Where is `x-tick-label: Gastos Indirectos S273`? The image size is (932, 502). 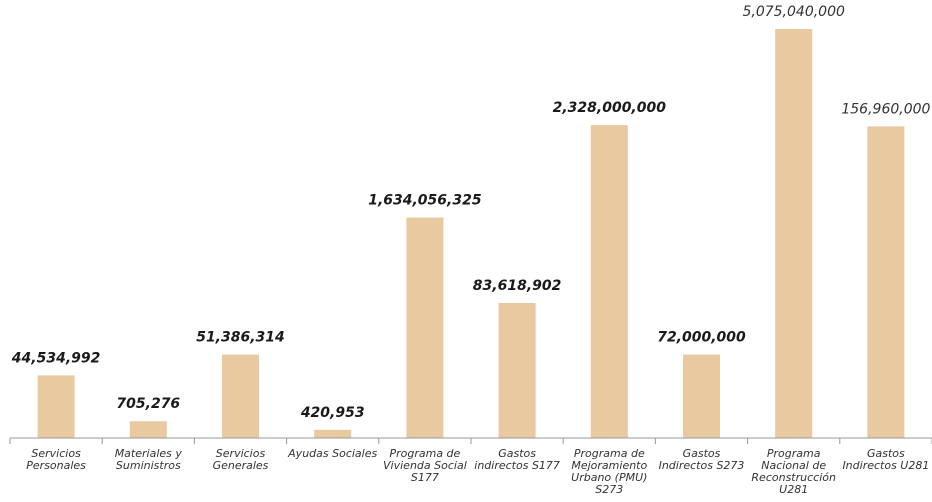 x-tick-label: Gastos Indirectos S273 is located at coordinates (702, 459).